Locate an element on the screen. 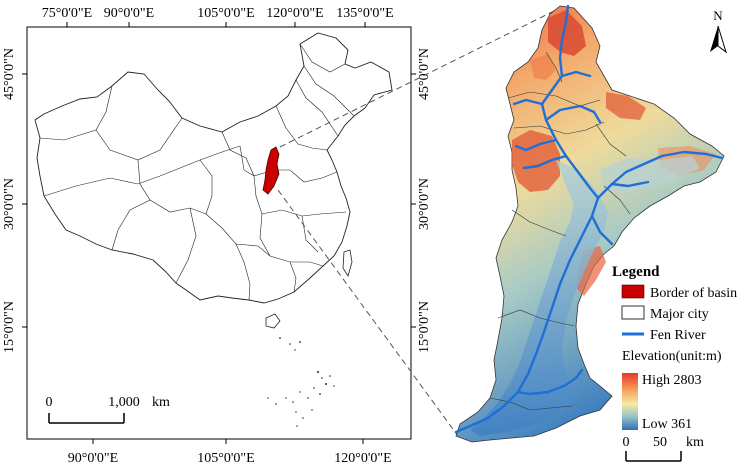 The height and width of the screenshot is (469, 754). overview-scale-end: 1,000 is located at coordinates (124, 402).